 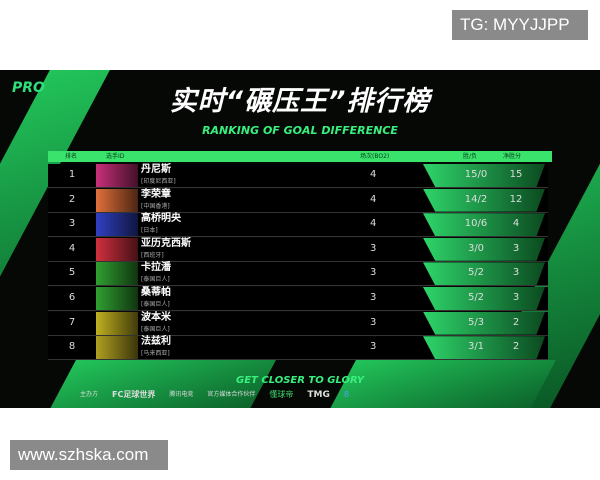 What do you see at coordinates (476, 322) in the screenshot?
I see `win-loss: 5/3` at bounding box center [476, 322].